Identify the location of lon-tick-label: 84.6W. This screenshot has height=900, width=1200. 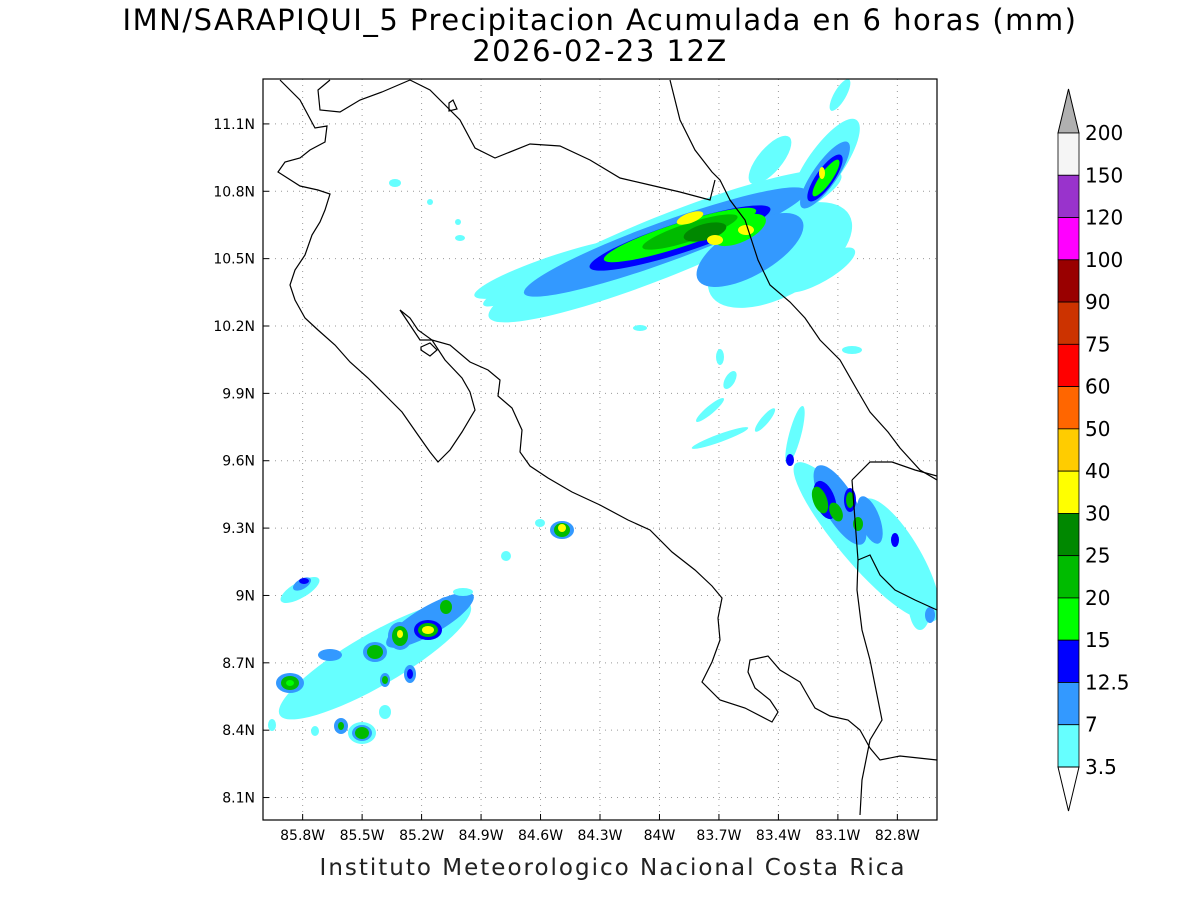
(540, 836).